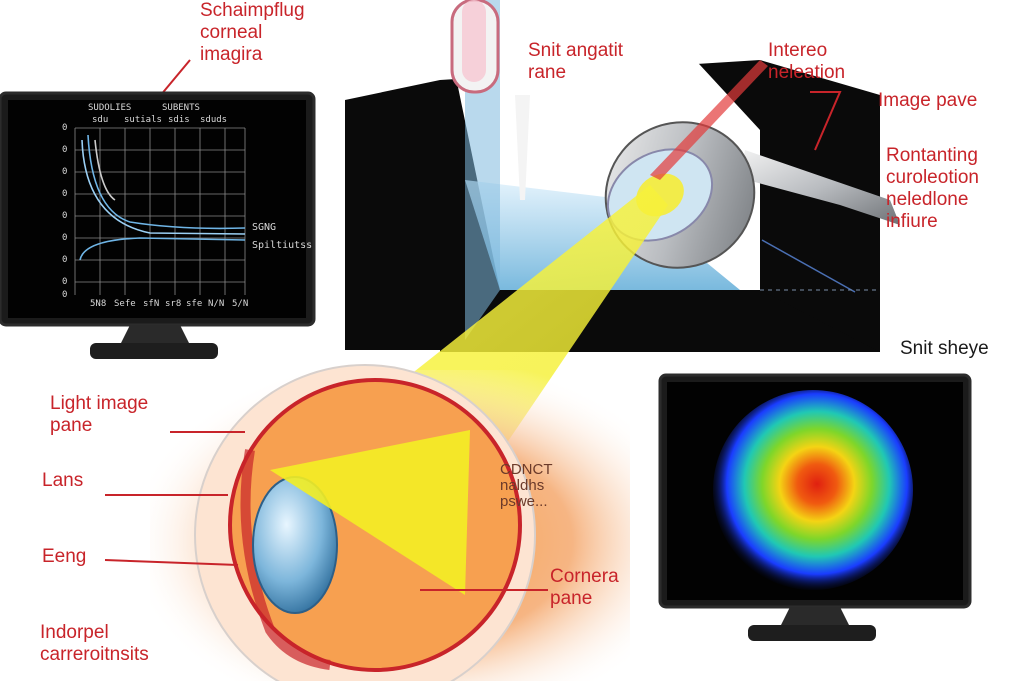 The height and width of the screenshot is (681, 1024). I want to click on graph-header-right: SUBENTS, so click(181, 108).